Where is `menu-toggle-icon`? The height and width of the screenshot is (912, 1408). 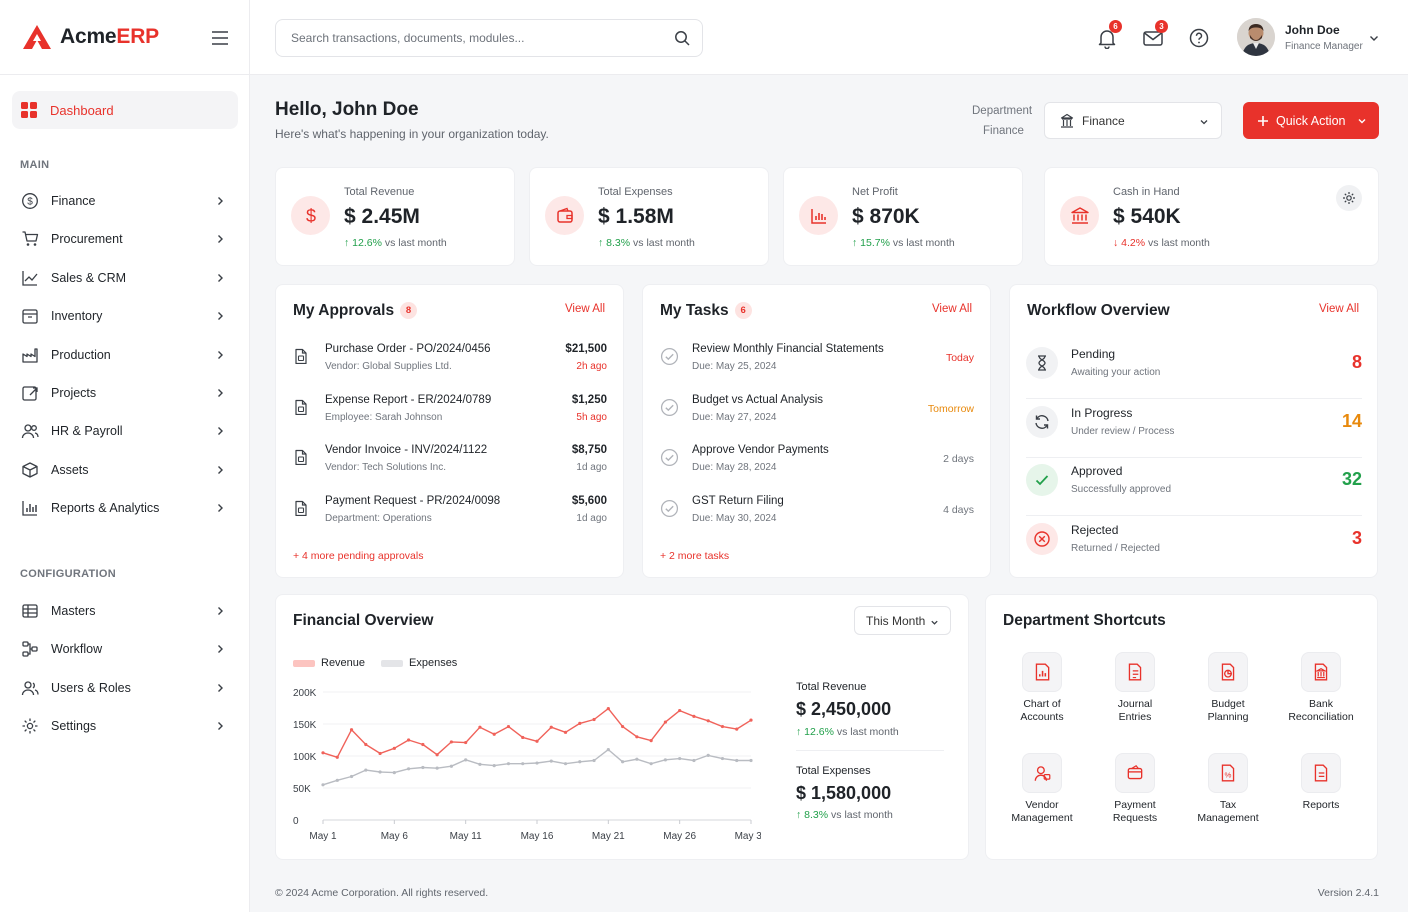
menu-toggle-icon is located at coordinates (220, 38).